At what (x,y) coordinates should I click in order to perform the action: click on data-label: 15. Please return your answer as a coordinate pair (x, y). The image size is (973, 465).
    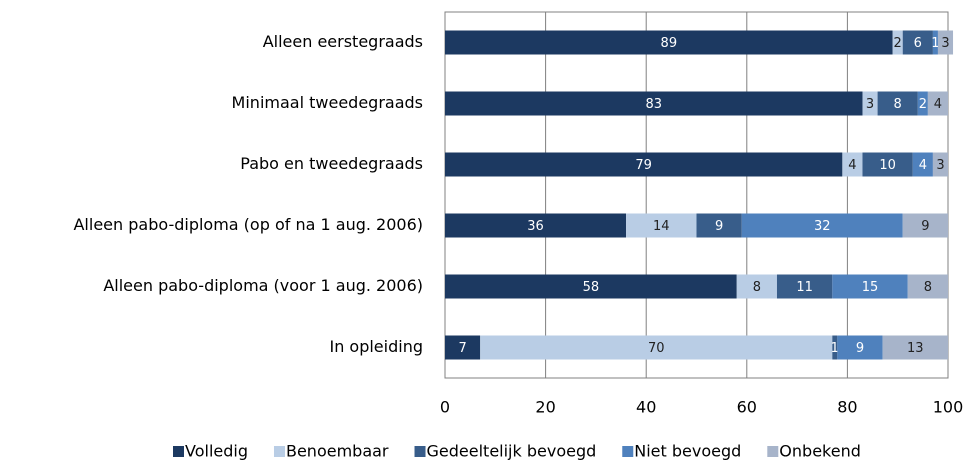
    Looking at the image, I should click on (870, 287).